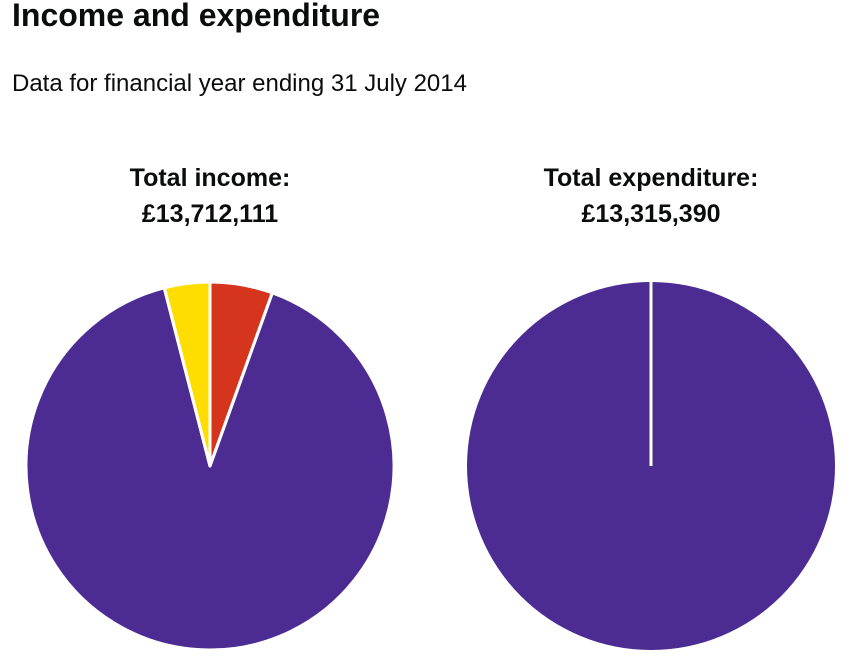 This screenshot has width=858, height=663. What do you see at coordinates (196, 16) in the screenshot?
I see `page-title: Income and expenditure` at bounding box center [196, 16].